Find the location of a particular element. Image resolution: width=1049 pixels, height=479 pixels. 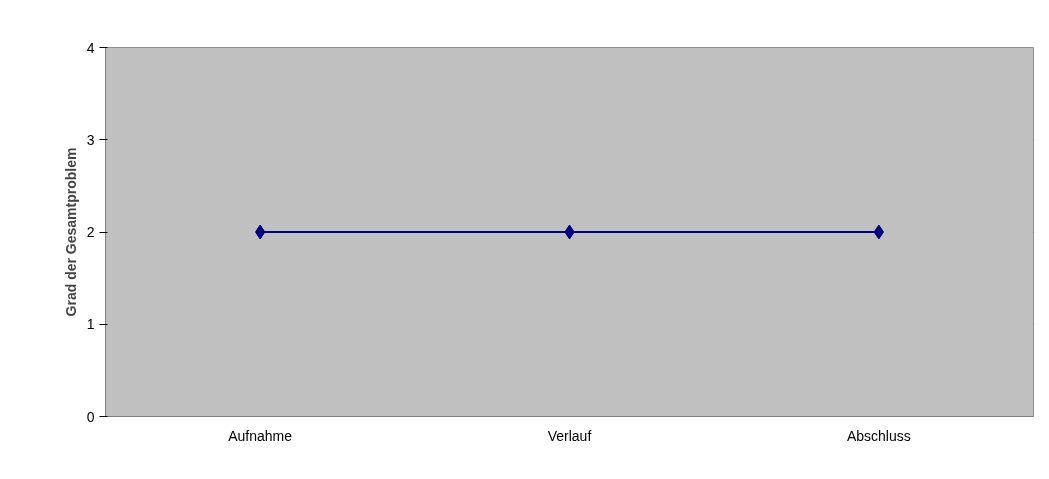

y-tick-label: 4 is located at coordinates (90, 47).